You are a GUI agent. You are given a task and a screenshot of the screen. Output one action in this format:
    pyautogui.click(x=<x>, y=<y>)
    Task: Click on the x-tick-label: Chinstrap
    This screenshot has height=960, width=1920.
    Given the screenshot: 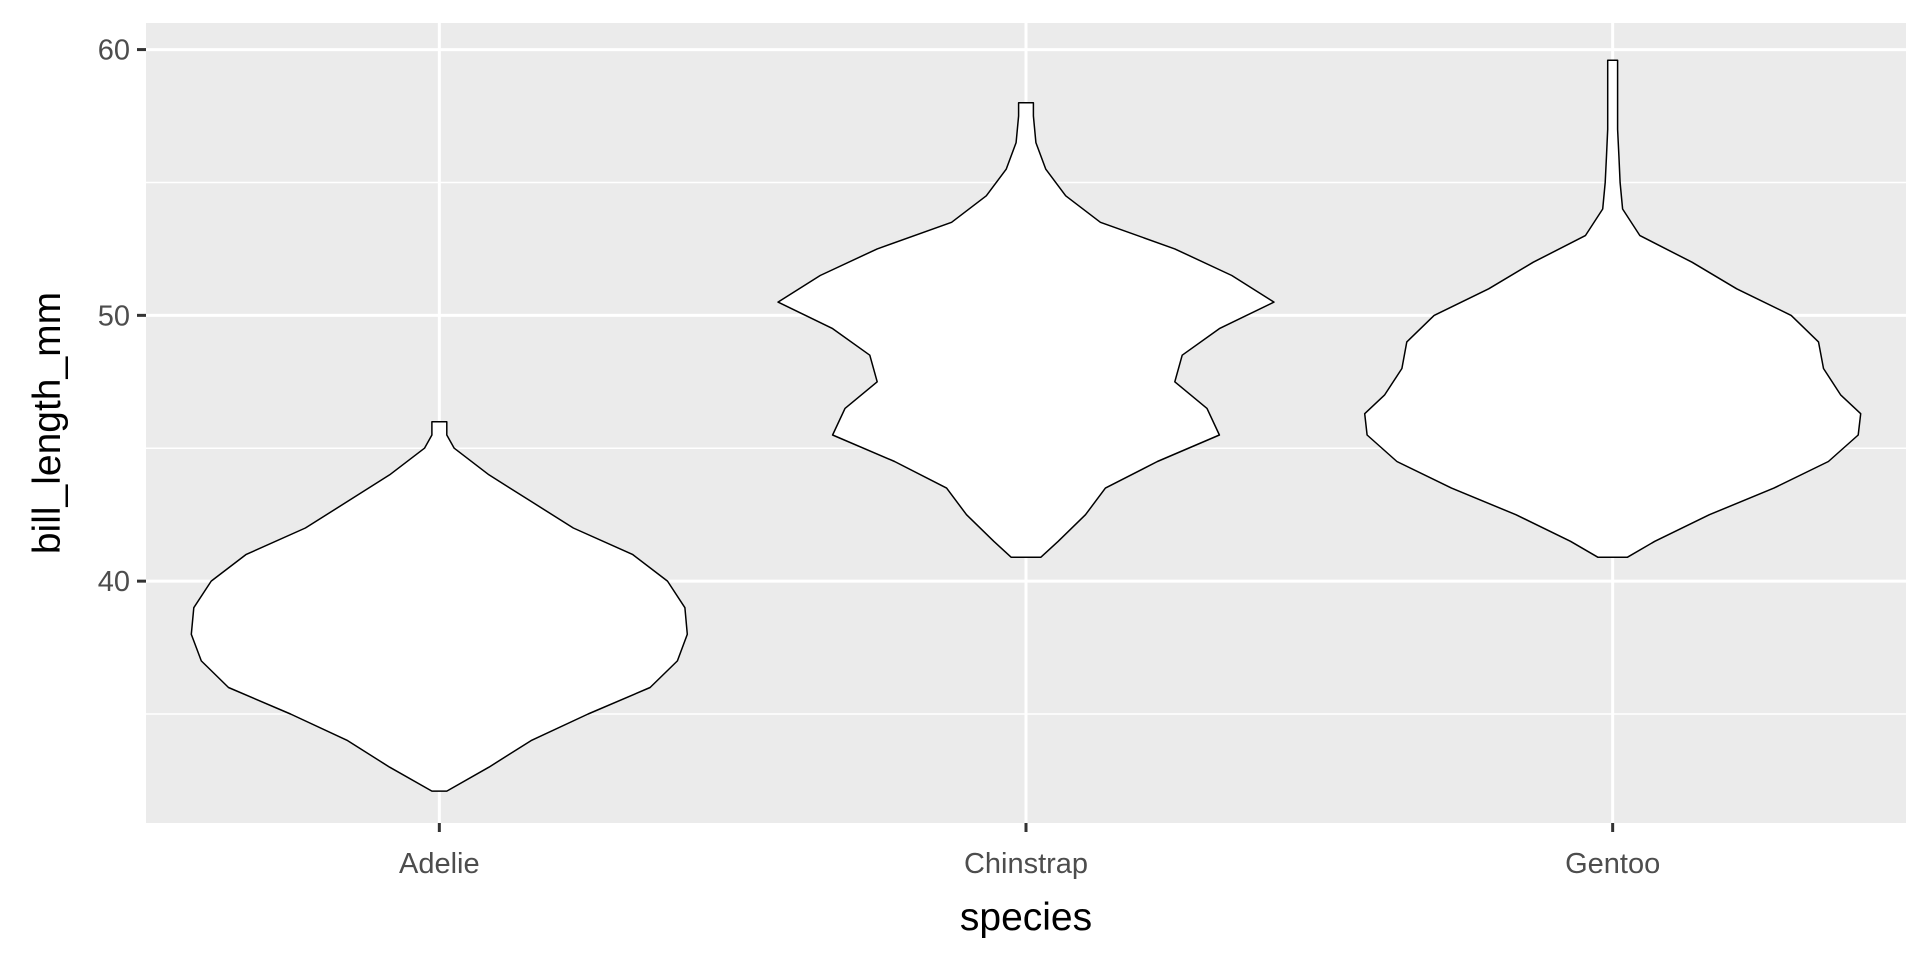 What is the action you would take?
    pyautogui.click(x=1026, y=864)
    